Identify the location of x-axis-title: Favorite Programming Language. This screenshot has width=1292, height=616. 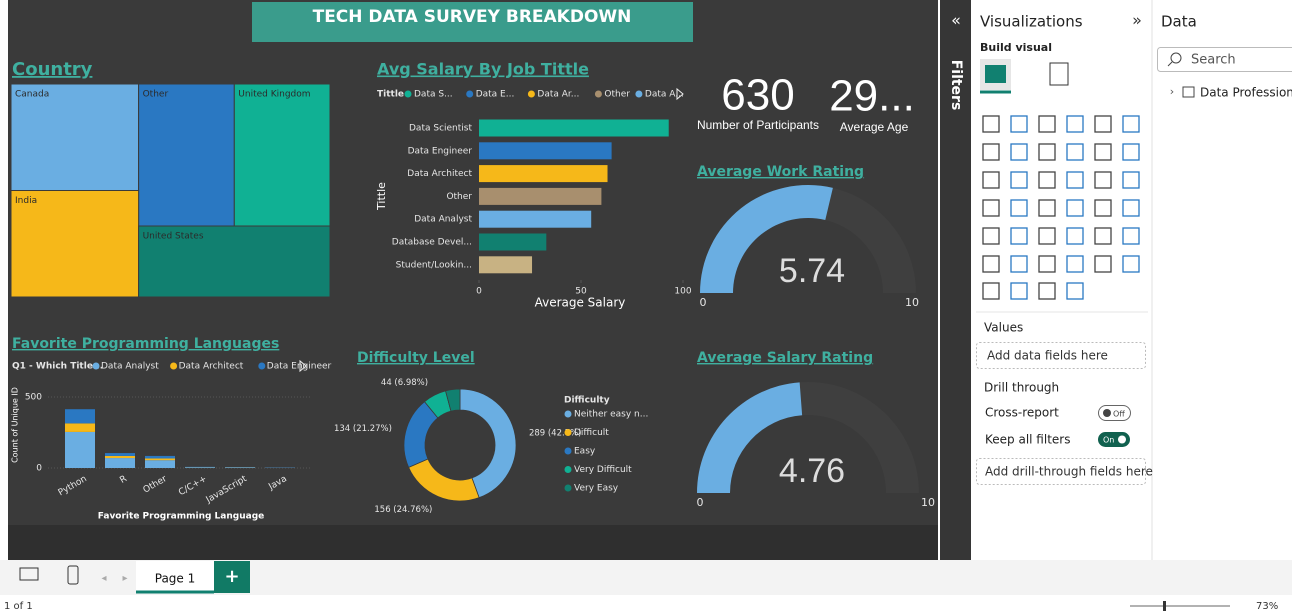
(181, 517).